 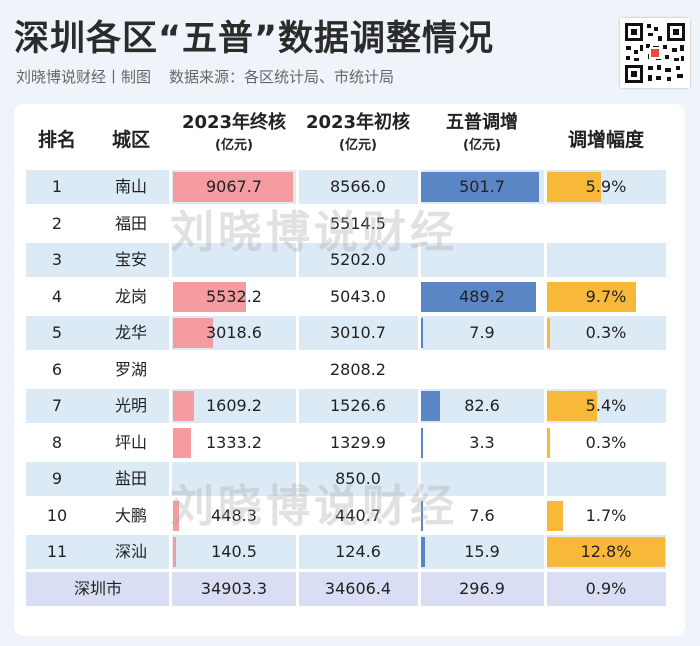 What do you see at coordinates (606, 515) in the screenshot?
I see `rate-cell: 1.7%` at bounding box center [606, 515].